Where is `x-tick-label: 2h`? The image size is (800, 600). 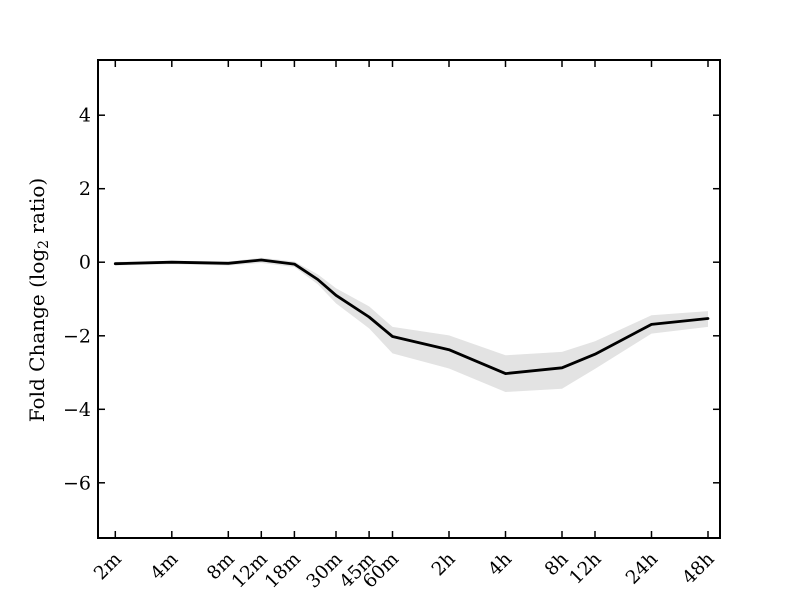
x-tick-label: 2h is located at coordinates (444, 565).